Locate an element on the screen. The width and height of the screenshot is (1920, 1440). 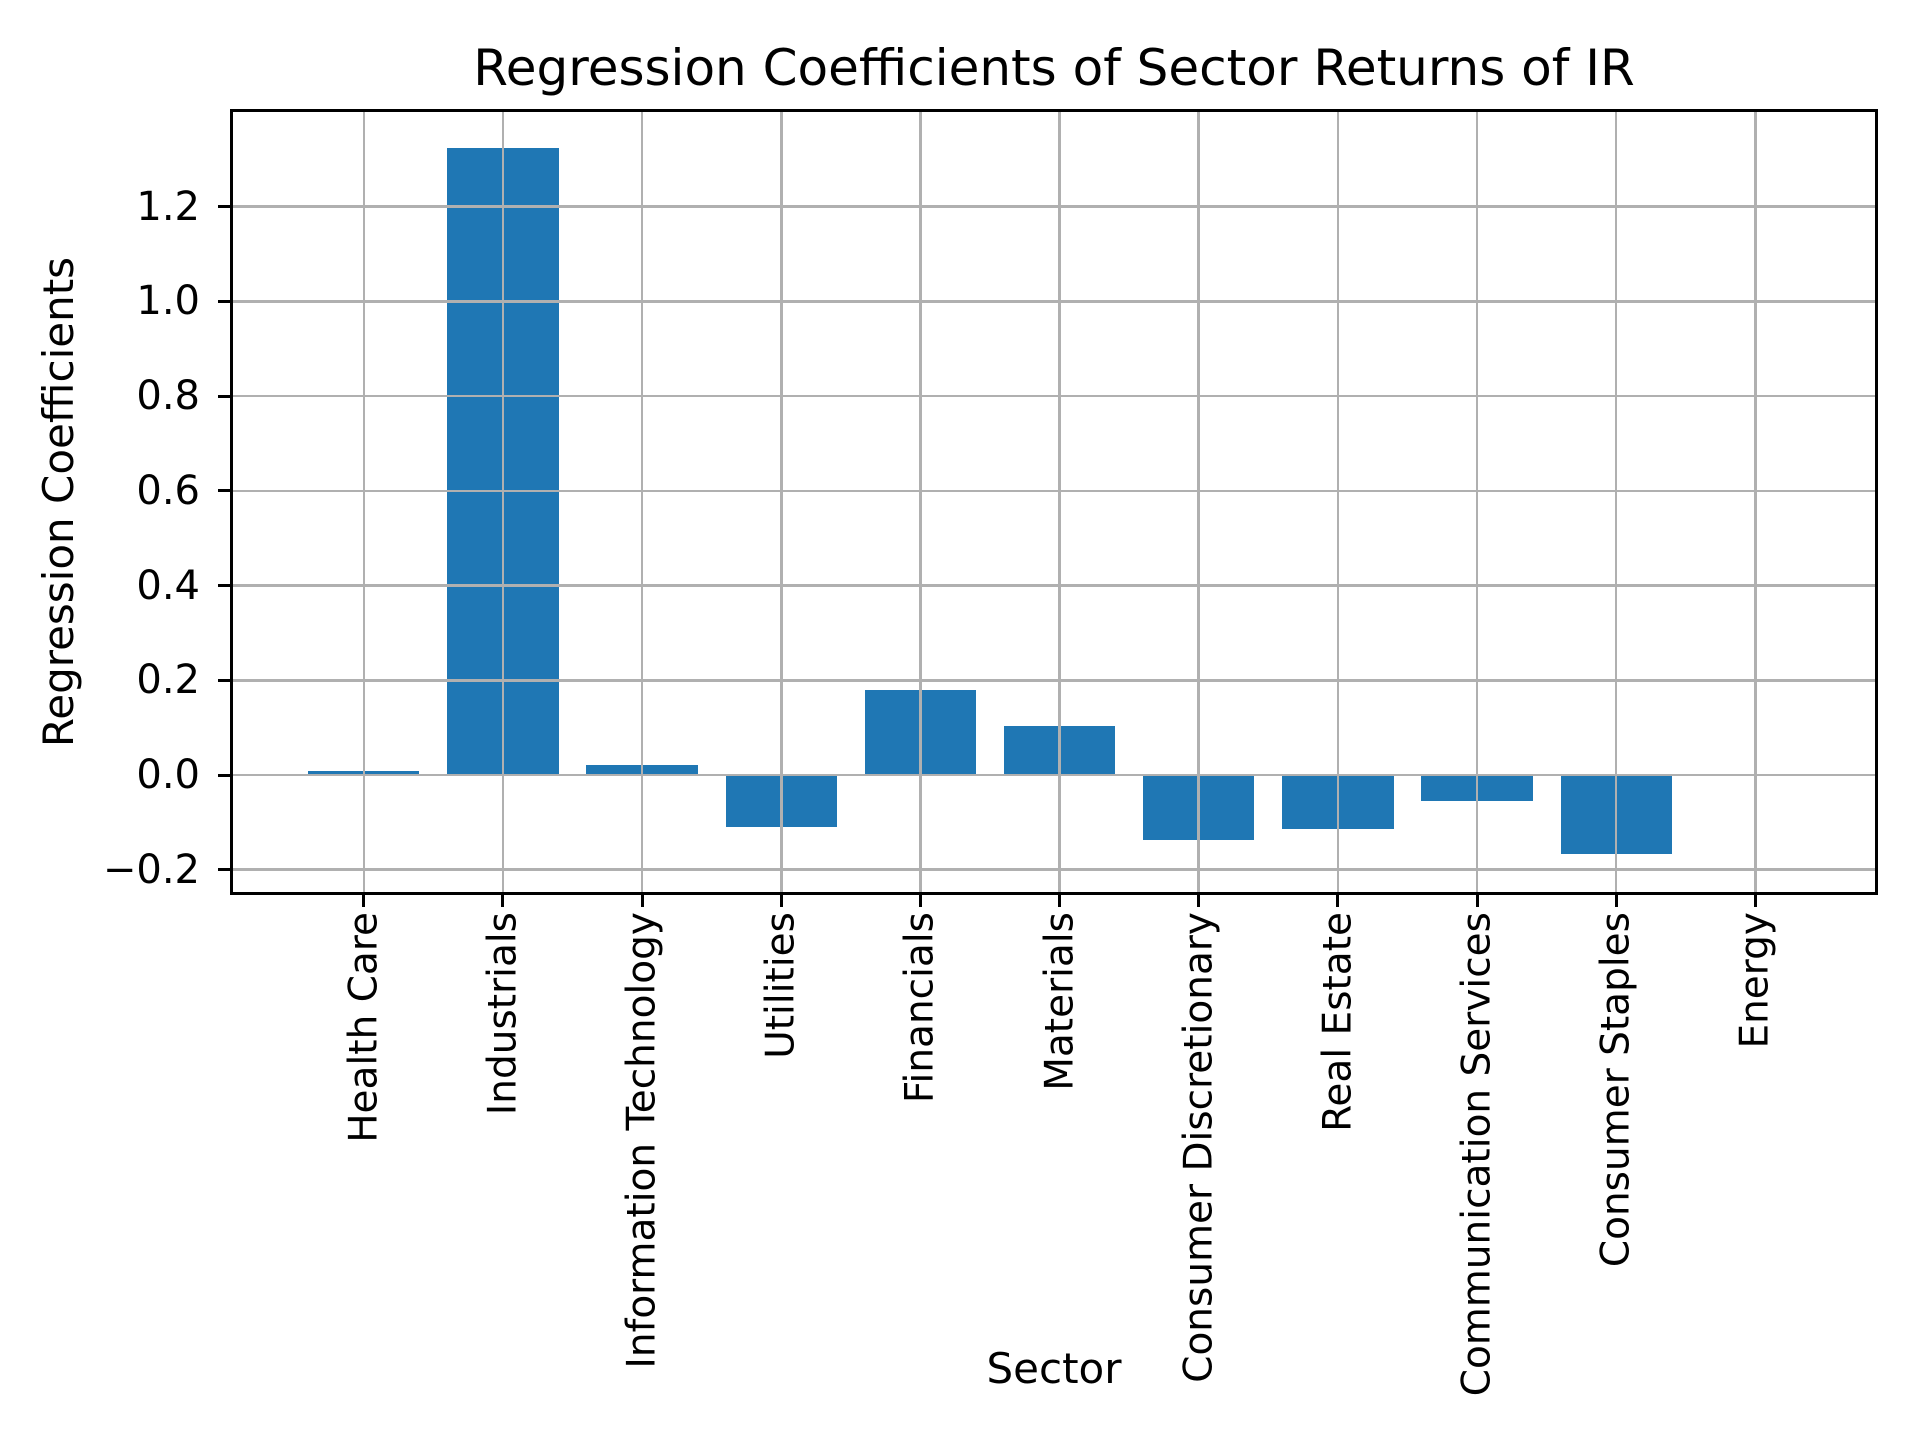
x-tick-label-real-estate: Real Estate is located at coordinates (1338, 1022).